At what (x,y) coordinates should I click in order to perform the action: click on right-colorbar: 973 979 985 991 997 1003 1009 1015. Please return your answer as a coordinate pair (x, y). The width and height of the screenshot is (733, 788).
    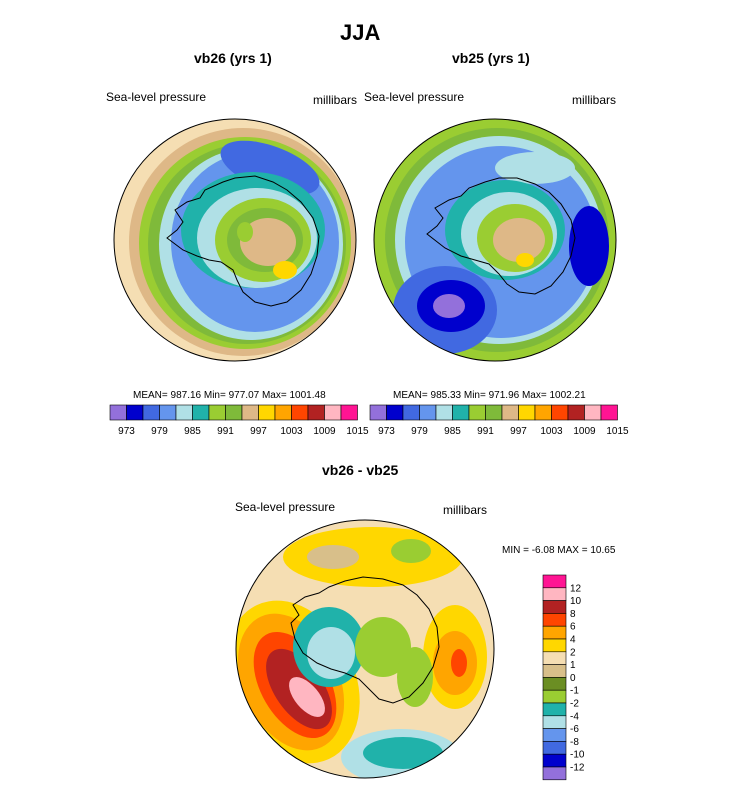
    Looking at the image, I should click on (499, 420).